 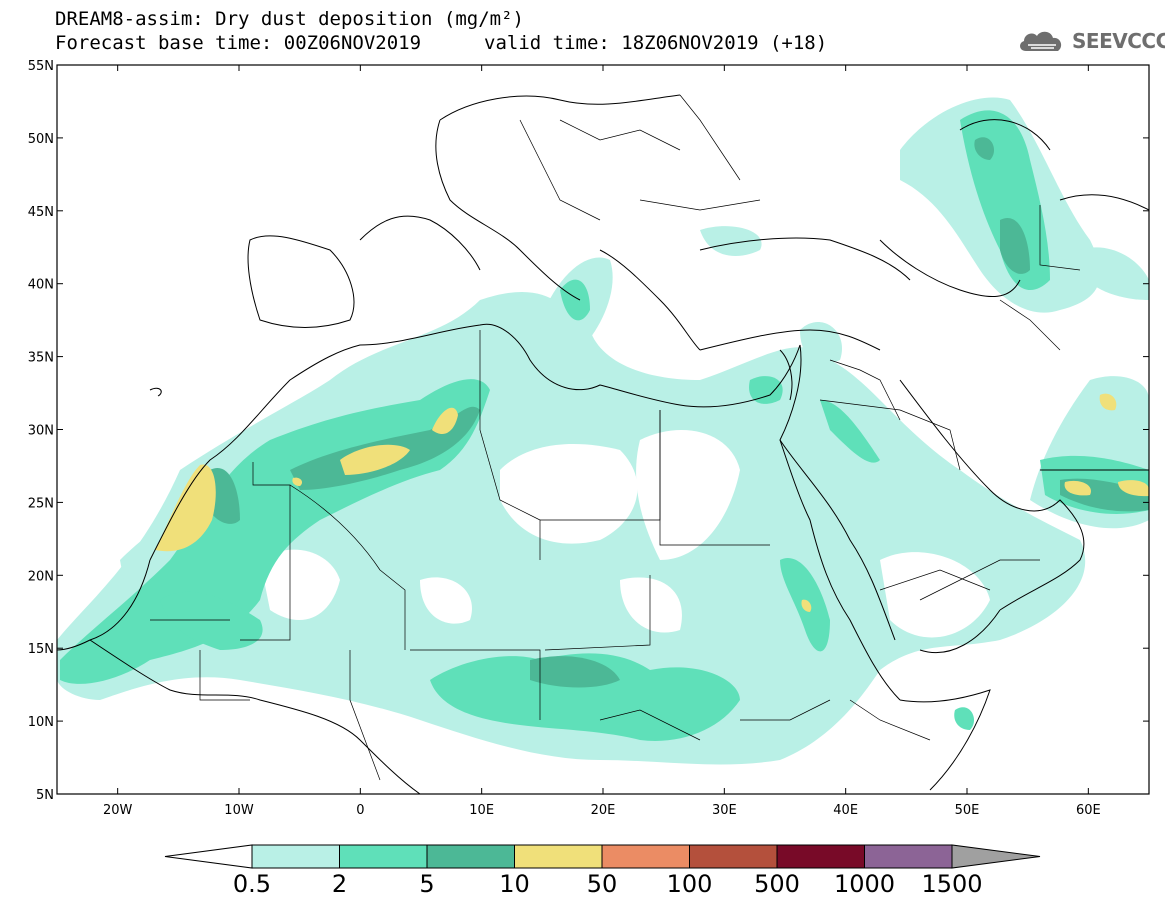 What do you see at coordinates (239, 810) in the screenshot?
I see `lon-label: 10W` at bounding box center [239, 810].